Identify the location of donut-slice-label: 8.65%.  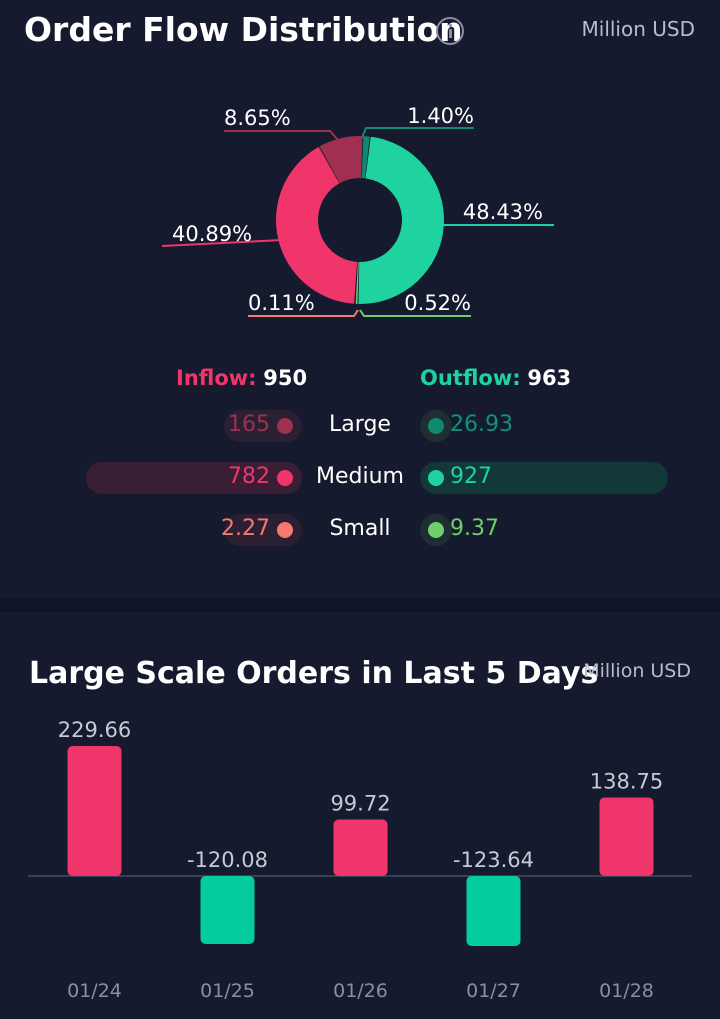
(257, 118).